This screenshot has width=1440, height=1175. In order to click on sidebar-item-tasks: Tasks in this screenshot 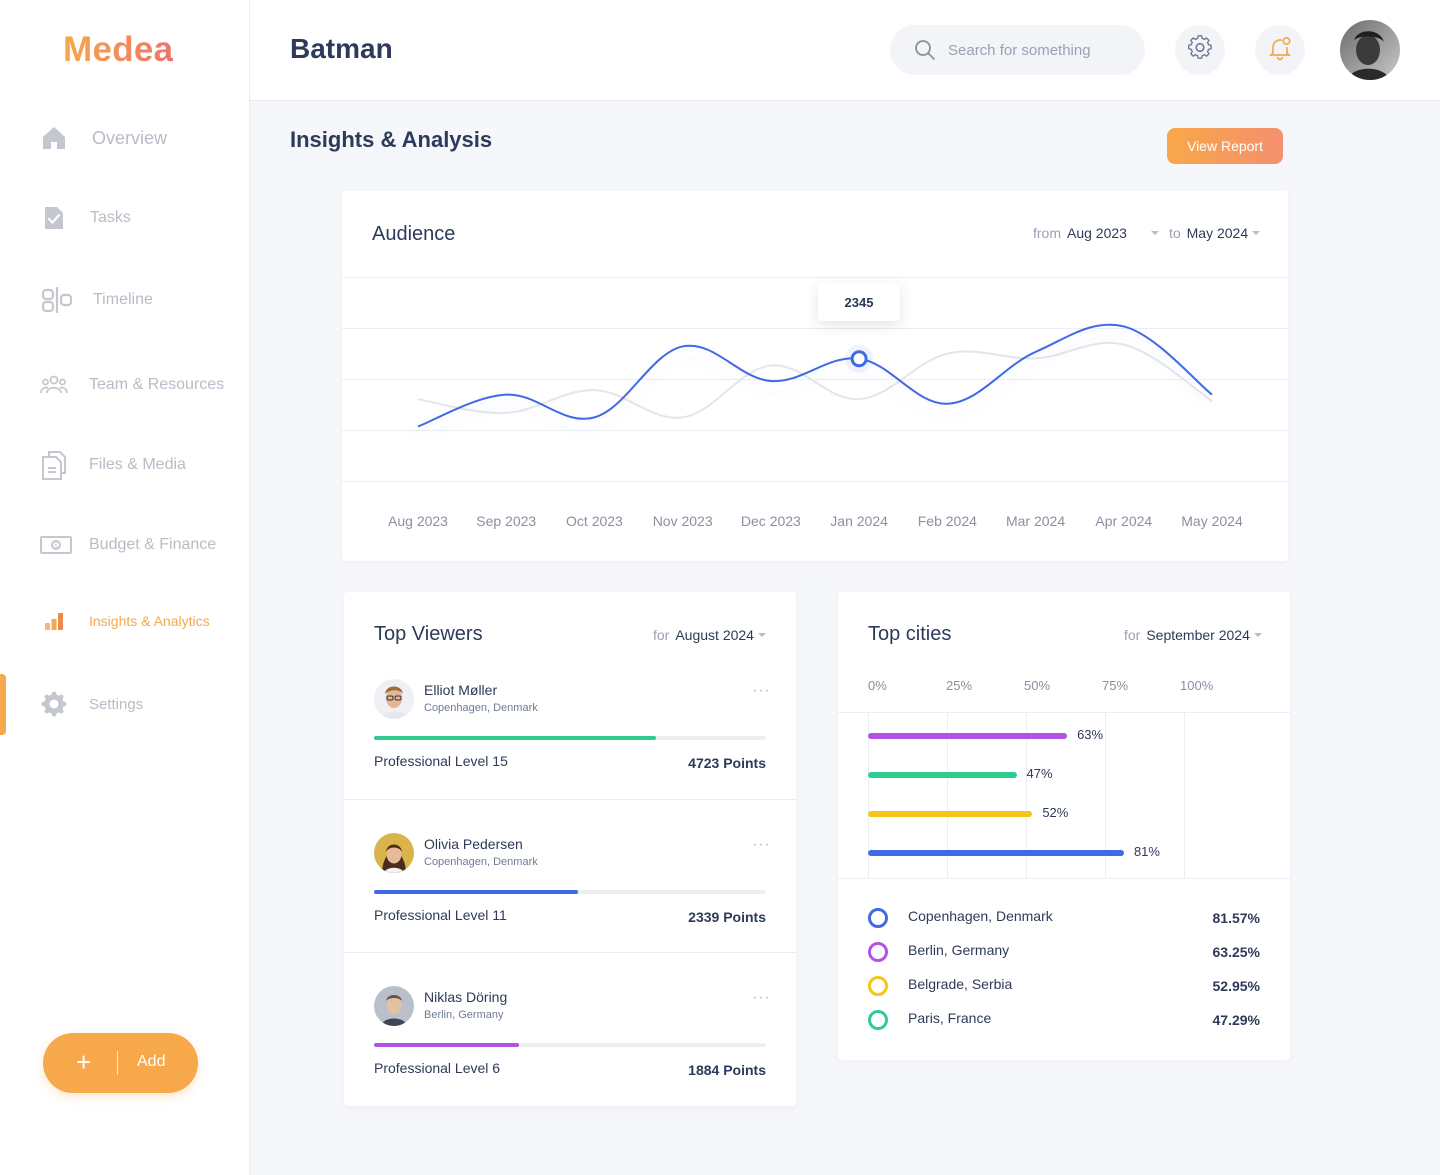, I will do `click(125, 218)`.